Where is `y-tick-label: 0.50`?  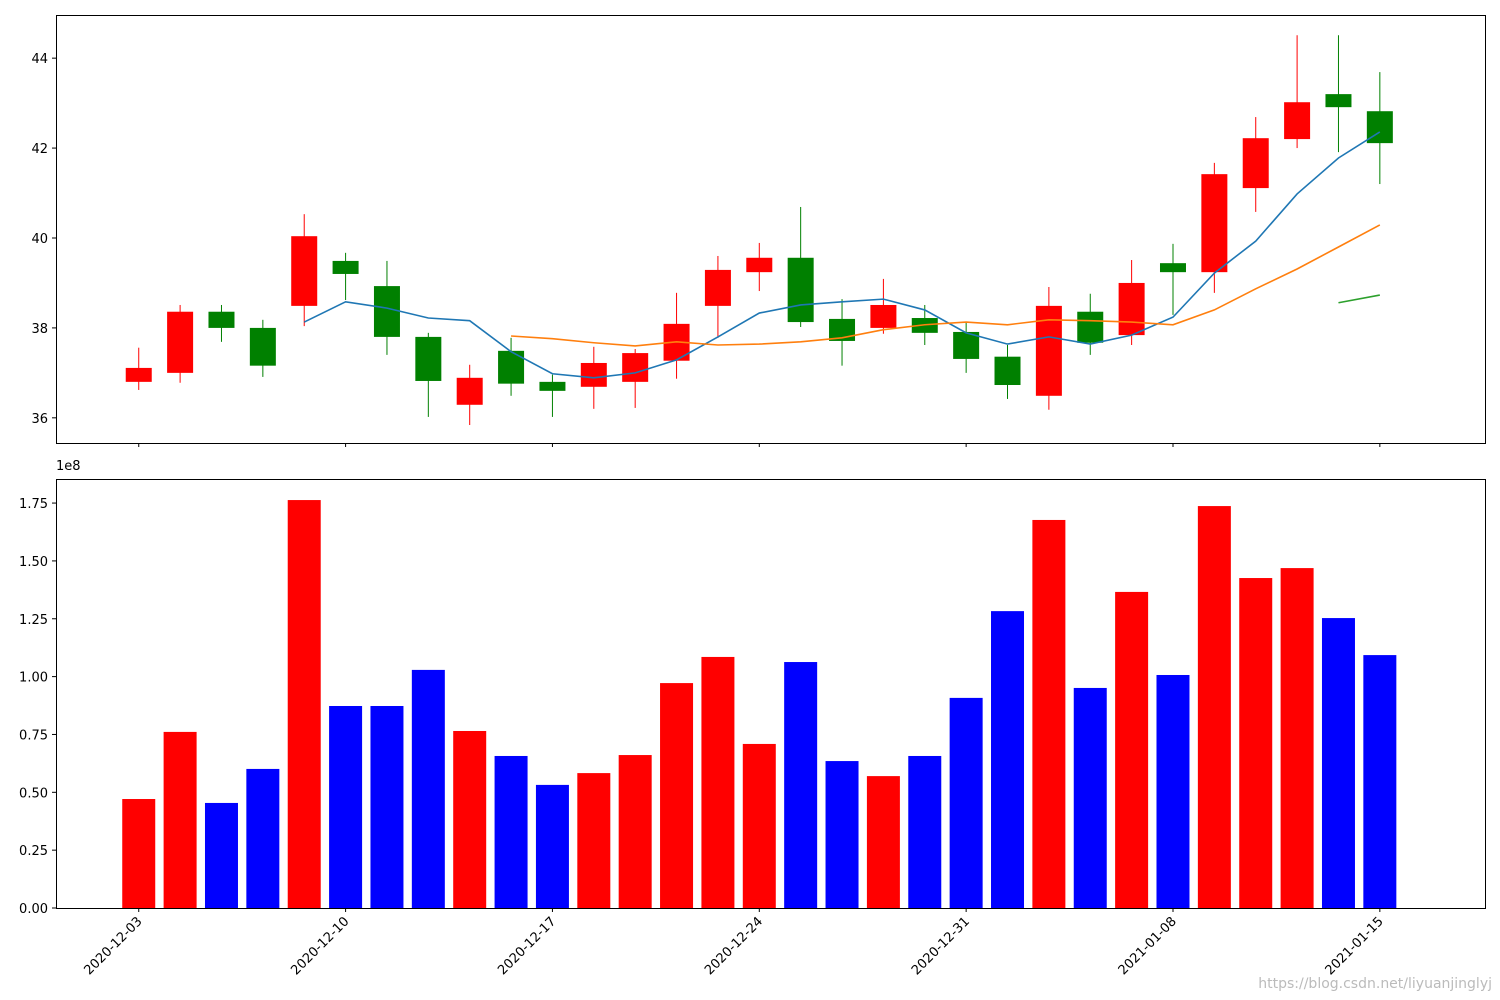
y-tick-label: 0.50 is located at coordinates (33, 793).